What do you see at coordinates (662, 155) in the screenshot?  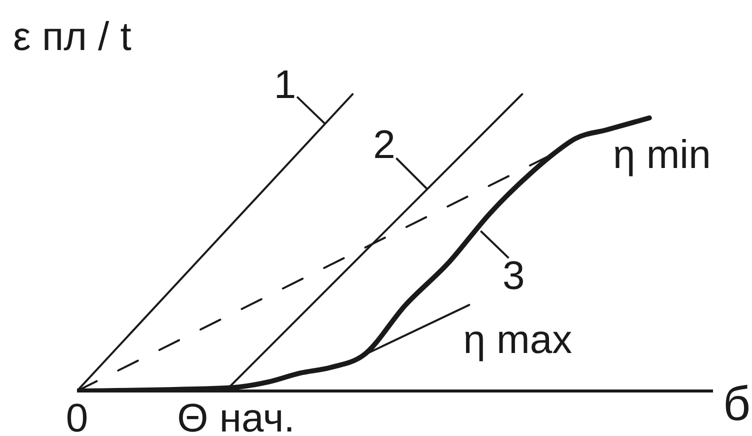 I see `annotation: η min` at bounding box center [662, 155].